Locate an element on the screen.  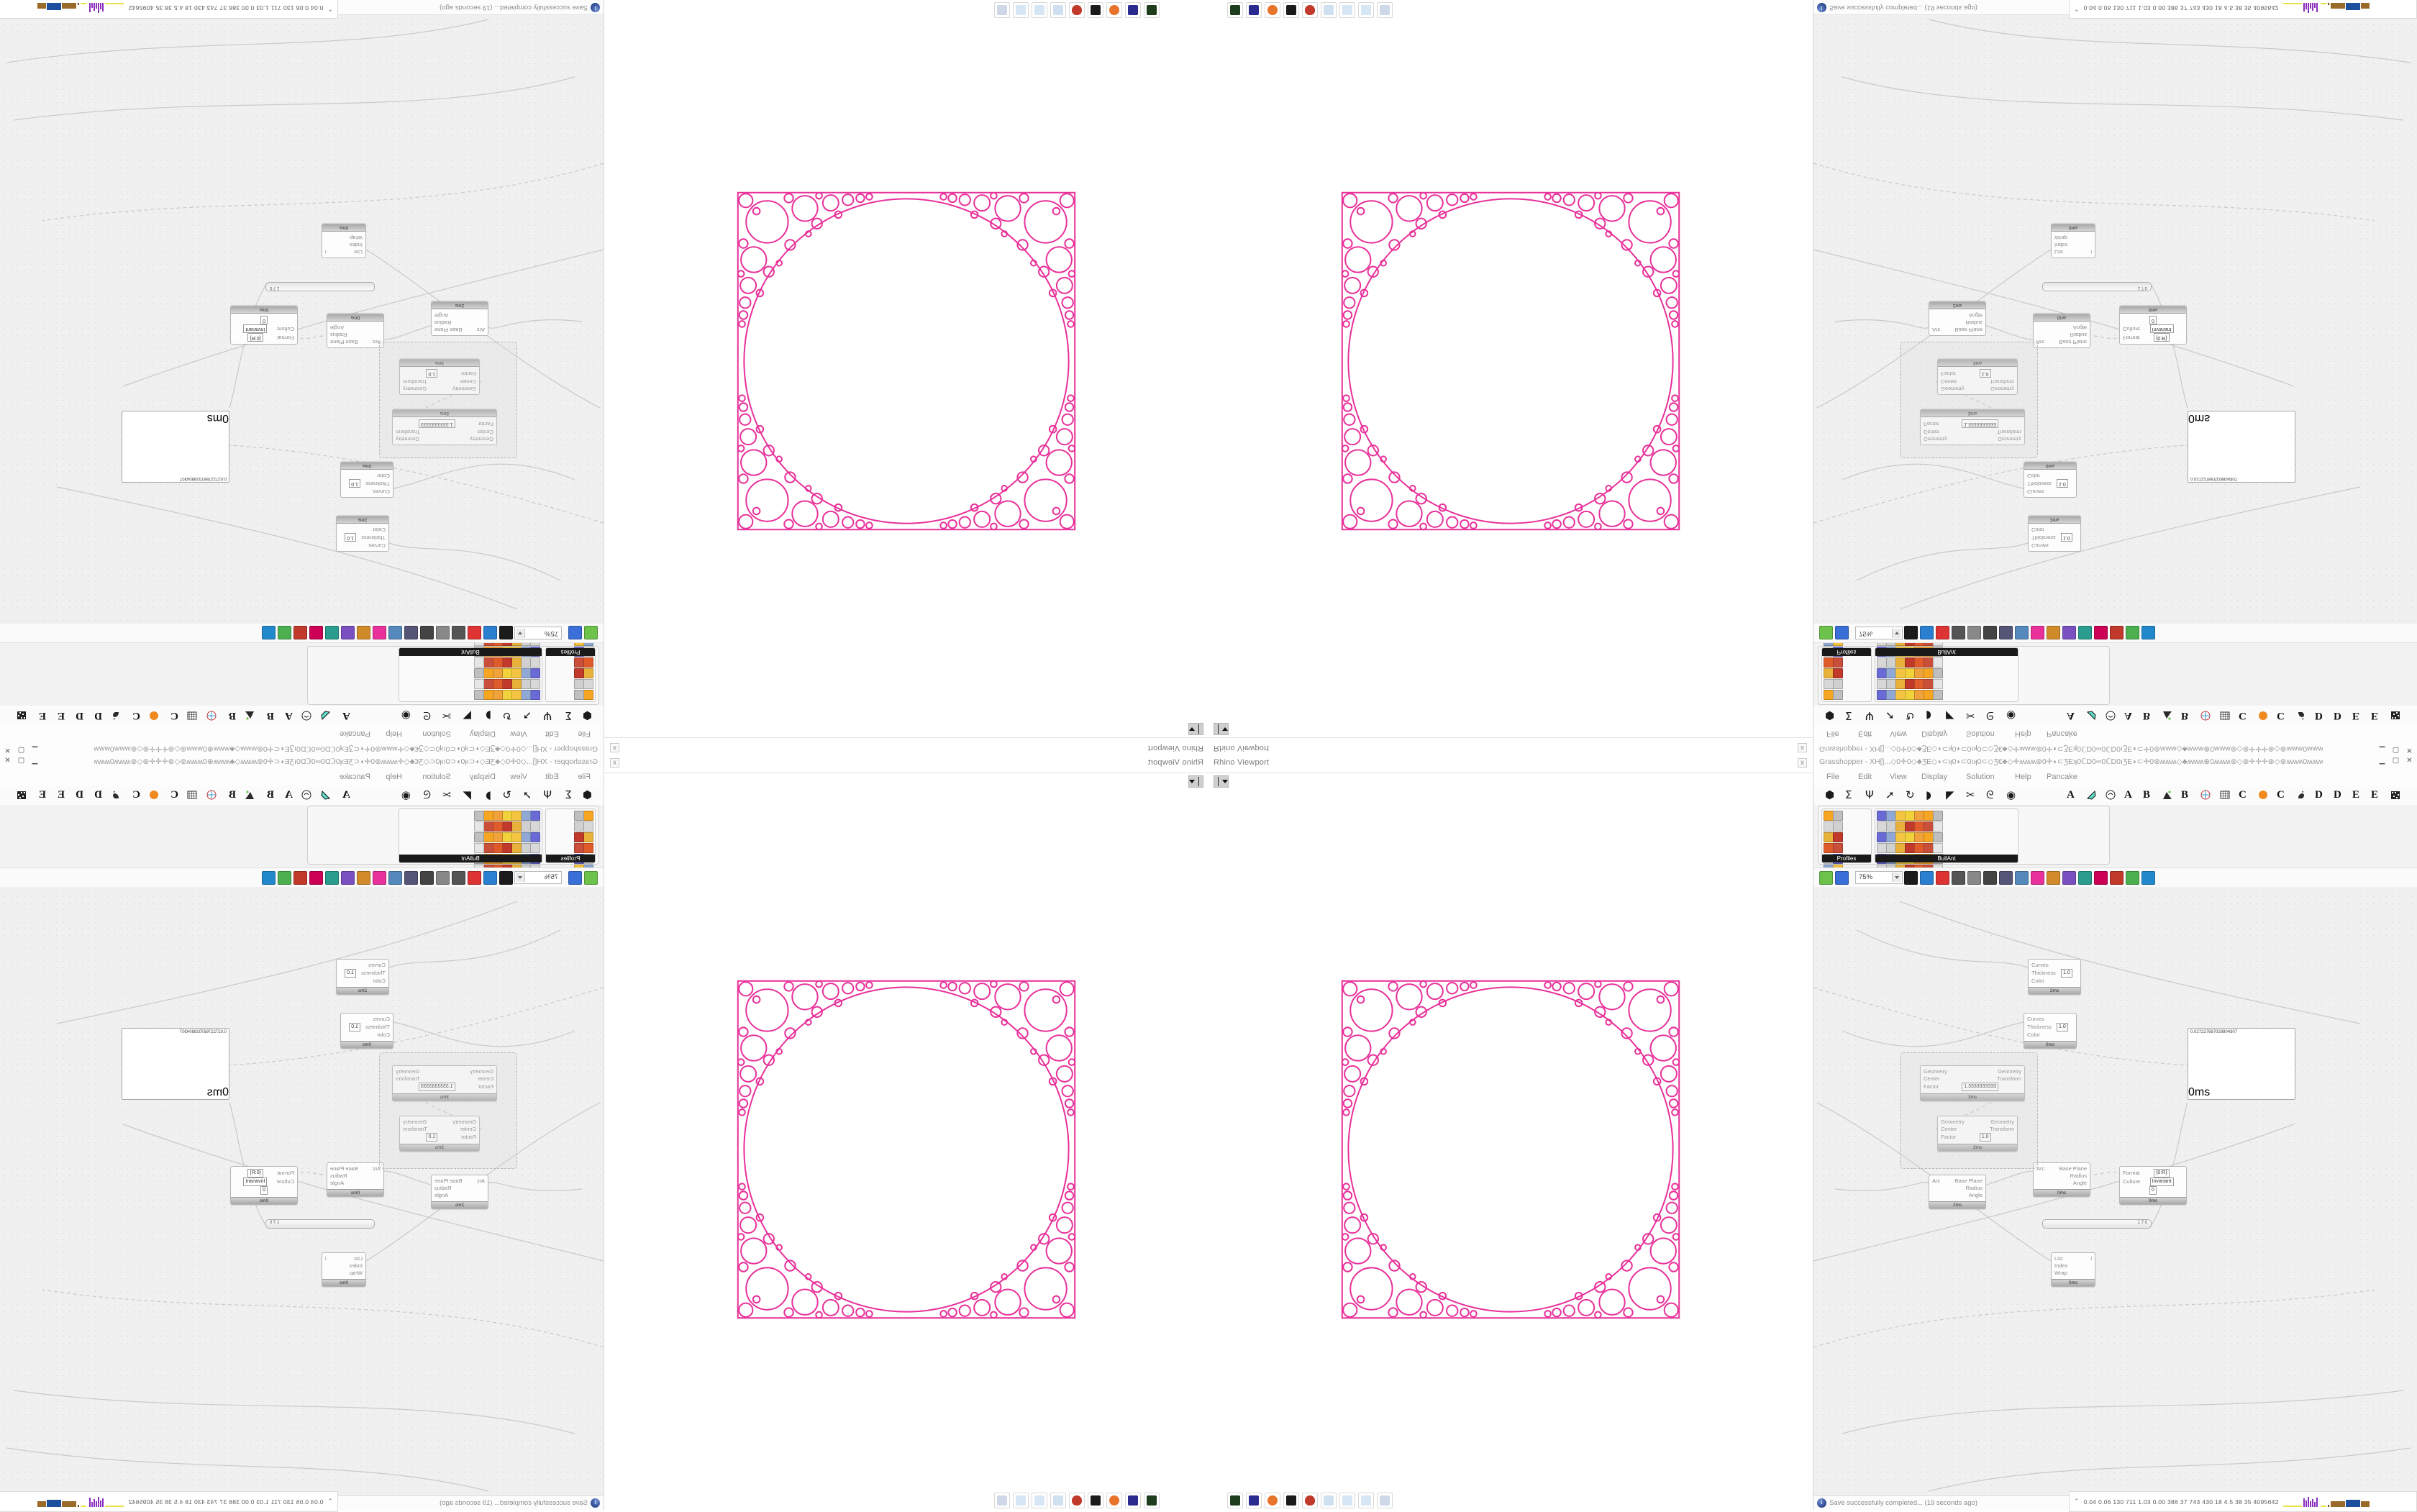
ribbon-tab-c-11: C is located at coordinates (2281, 715).